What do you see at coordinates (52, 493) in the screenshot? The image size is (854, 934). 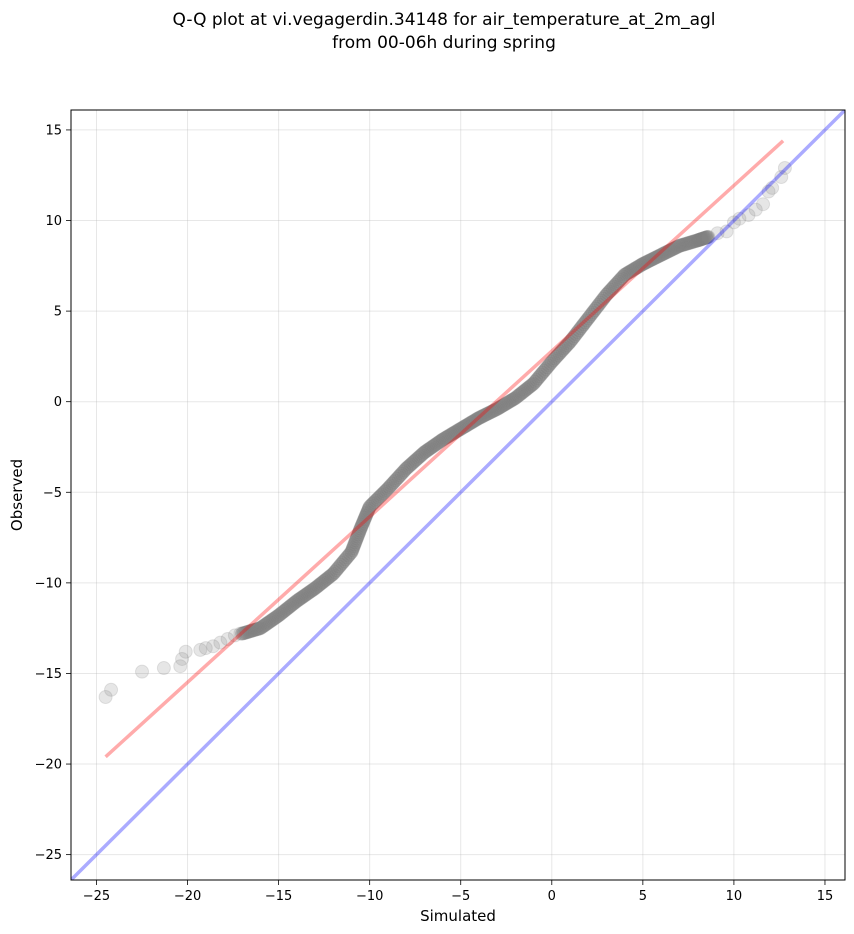 I see `y-tick-label: −5` at bounding box center [52, 493].